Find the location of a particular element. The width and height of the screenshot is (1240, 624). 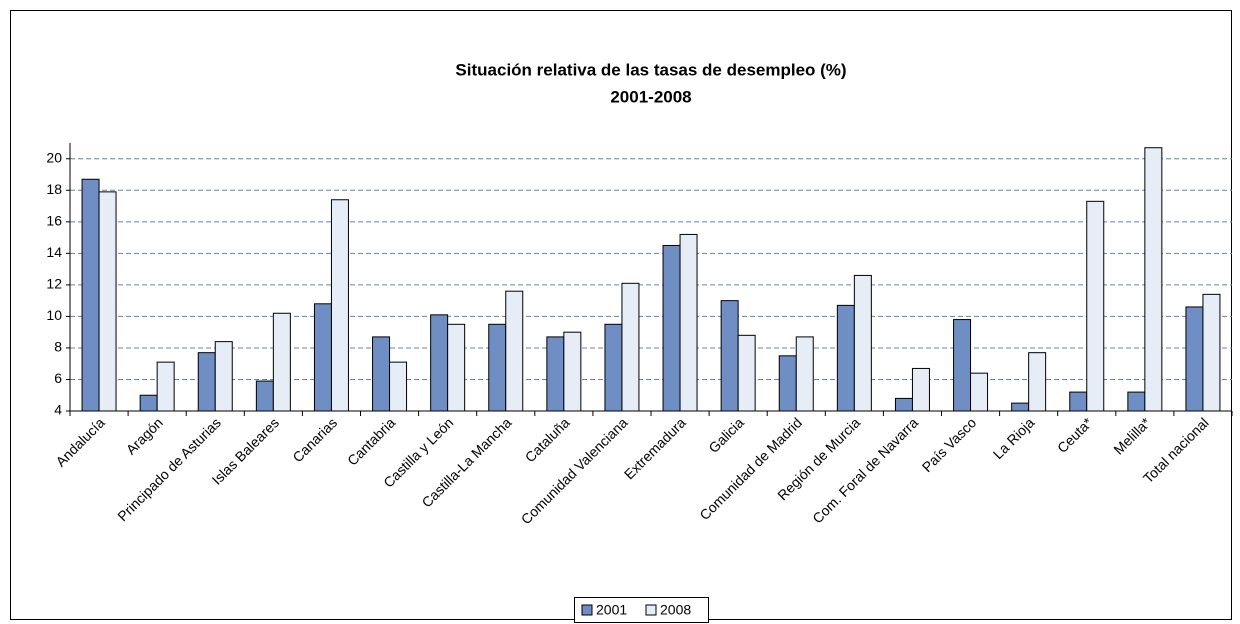

y-tick-label: 16 is located at coordinates (54, 221).